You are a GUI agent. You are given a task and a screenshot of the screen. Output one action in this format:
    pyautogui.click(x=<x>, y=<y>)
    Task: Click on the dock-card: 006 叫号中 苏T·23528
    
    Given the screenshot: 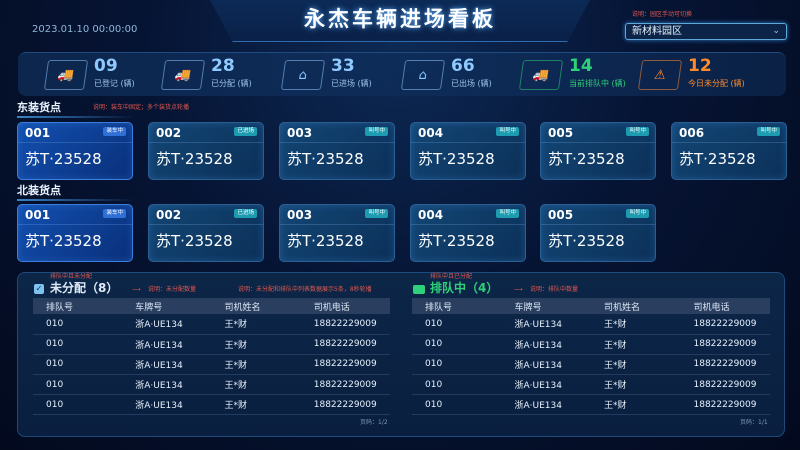 What is the action you would take?
    pyautogui.click(x=729, y=151)
    